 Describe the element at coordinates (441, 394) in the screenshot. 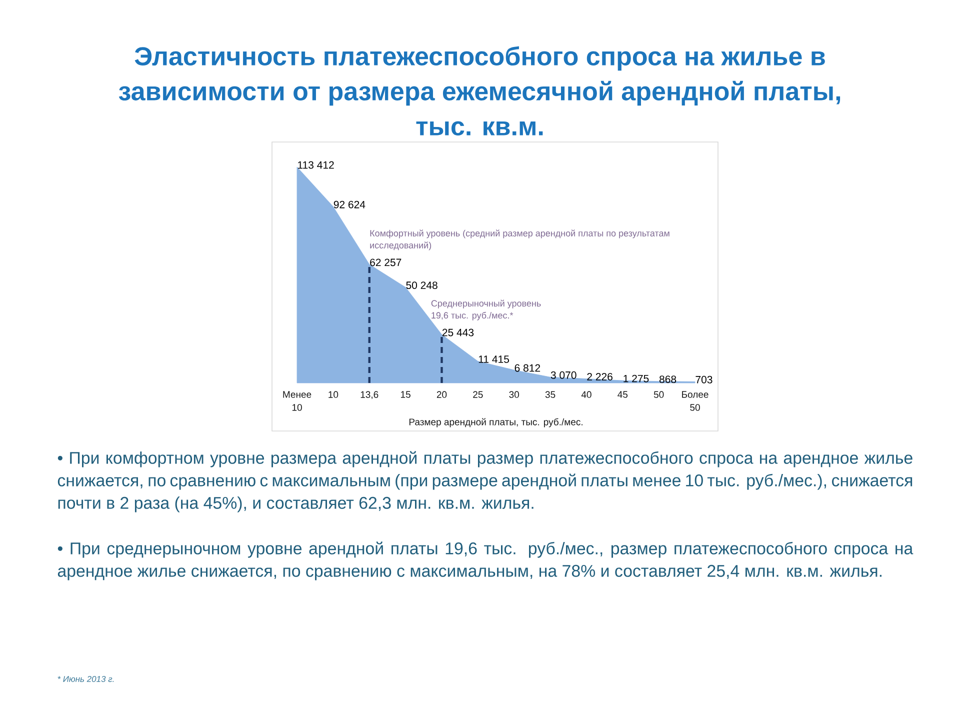

I see `x-tick-label: 20` at that location.